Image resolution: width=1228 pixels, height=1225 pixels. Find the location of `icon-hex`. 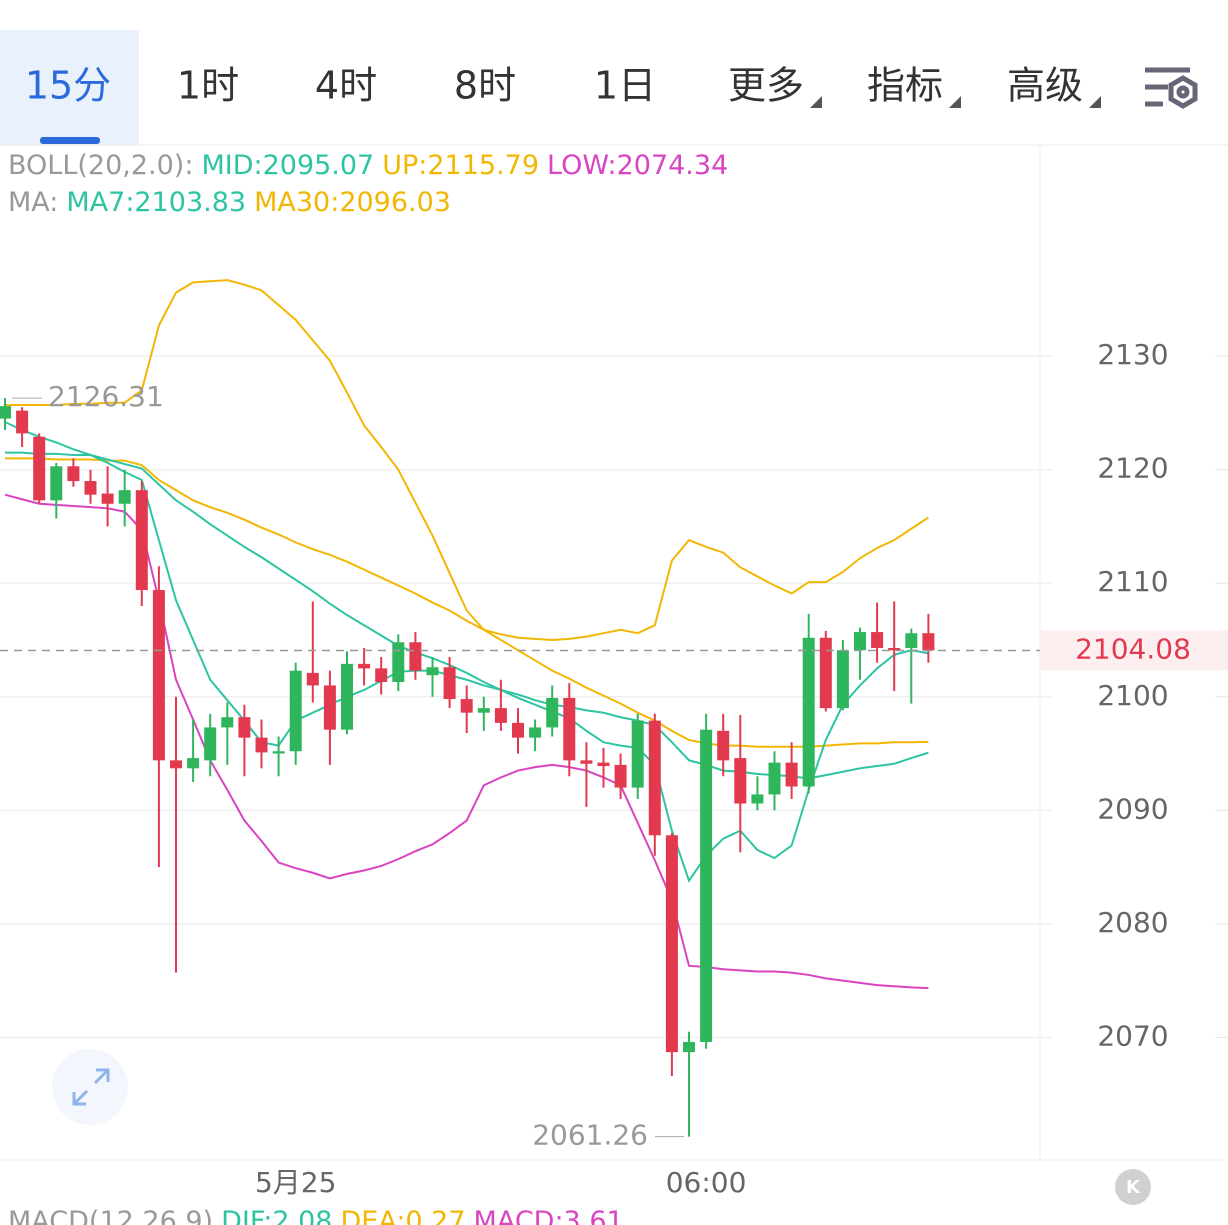

icon-hex is located at coordinates (1183, 92).